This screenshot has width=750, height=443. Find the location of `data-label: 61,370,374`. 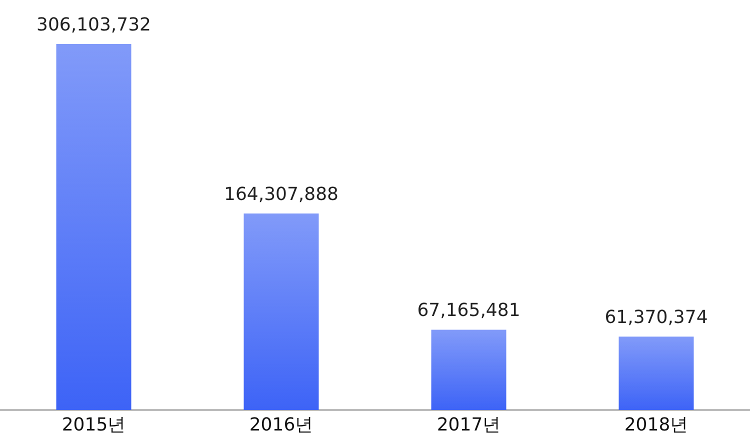

data-label: 61,370,374 is located at coordinates (656, 317).